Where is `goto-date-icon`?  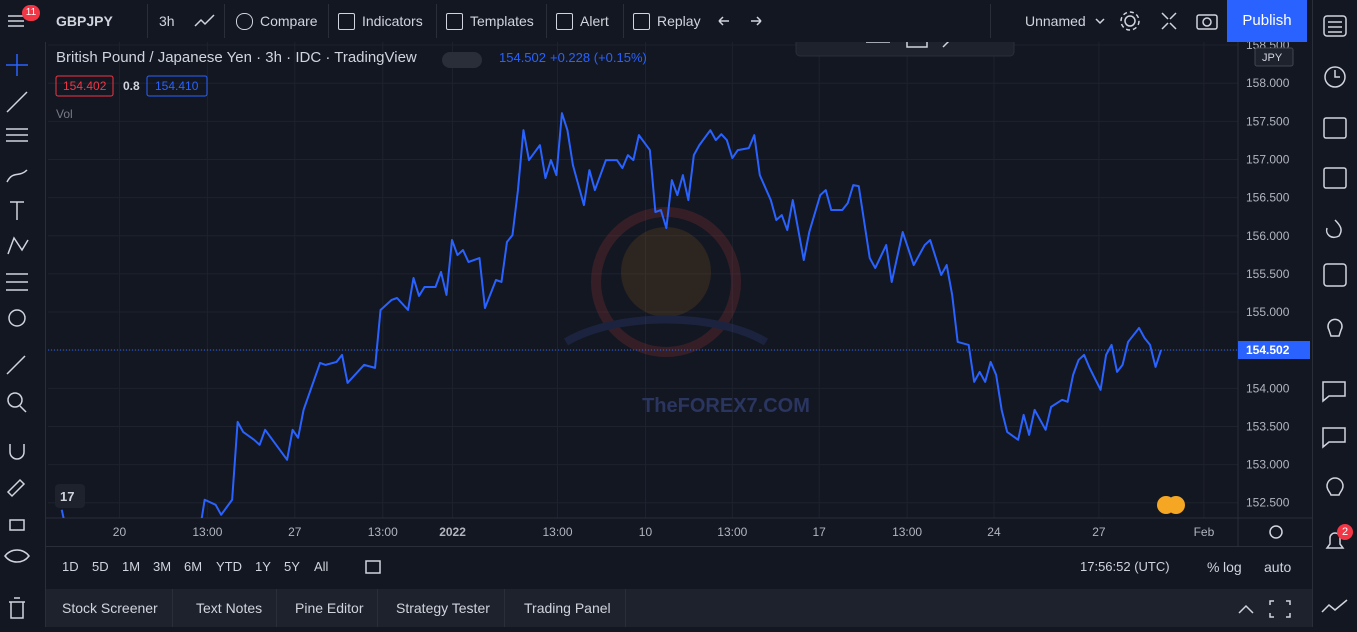 goto-date-icon is located at coordinates (373, 567).